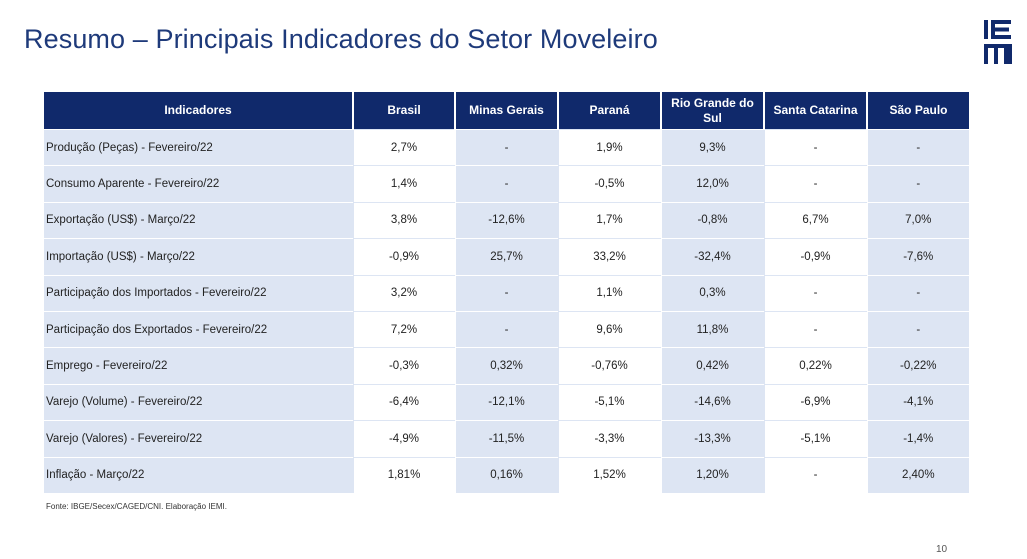  I want to click on iemi-logo, so click(998, 42).